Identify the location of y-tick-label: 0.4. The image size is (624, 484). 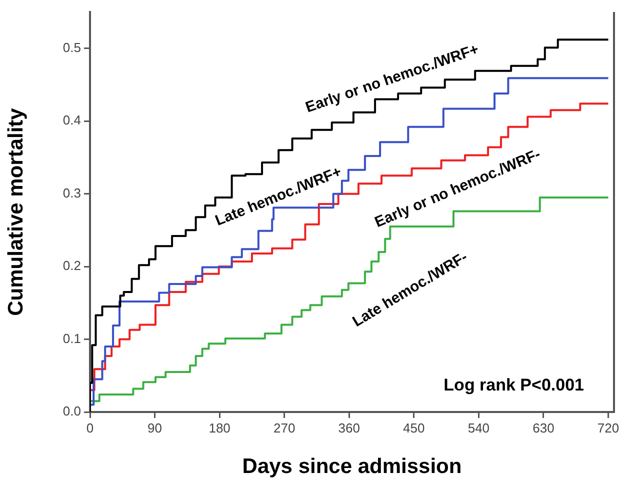
(71, 120).